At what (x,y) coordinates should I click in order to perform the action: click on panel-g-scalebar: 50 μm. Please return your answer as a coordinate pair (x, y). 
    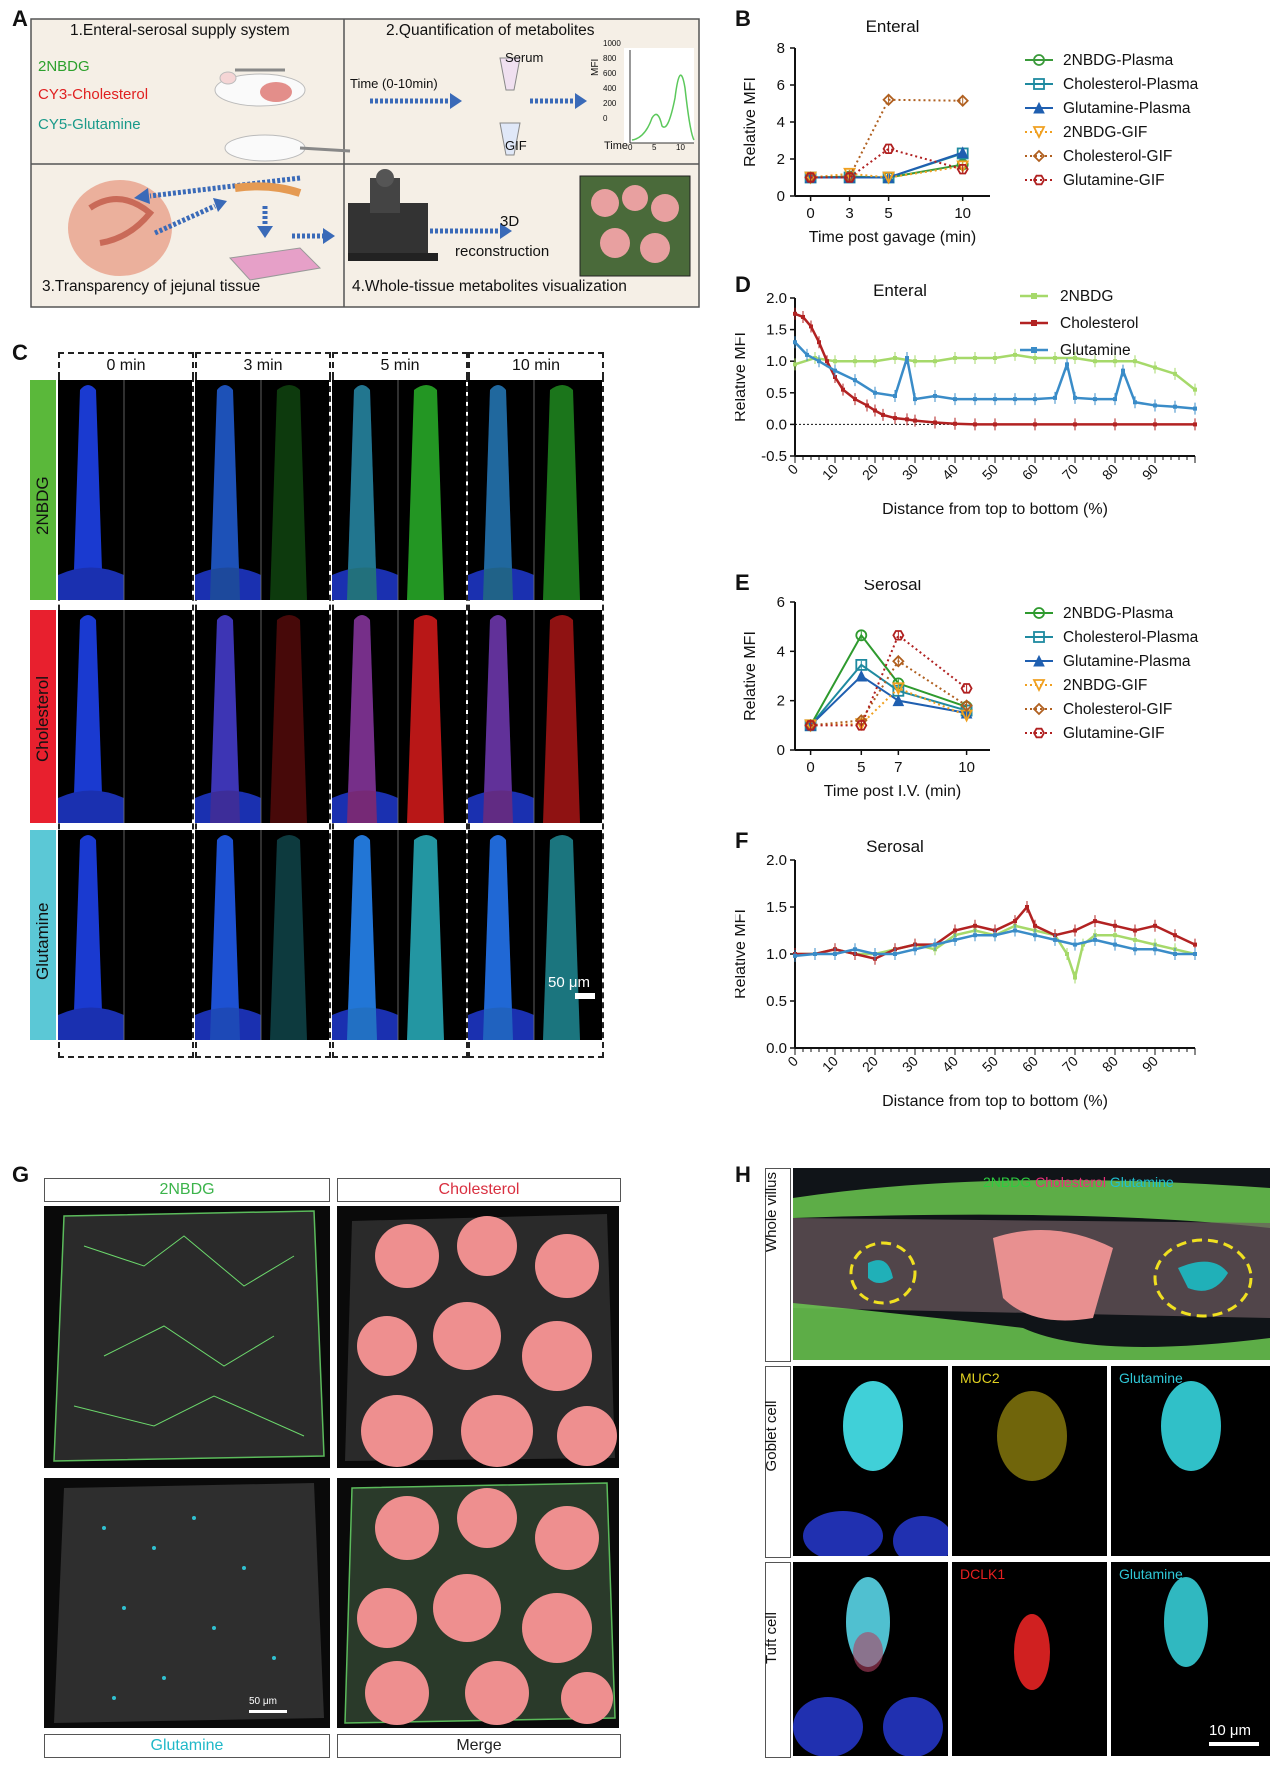
    Looking at the image, I should click on (263, 1701).